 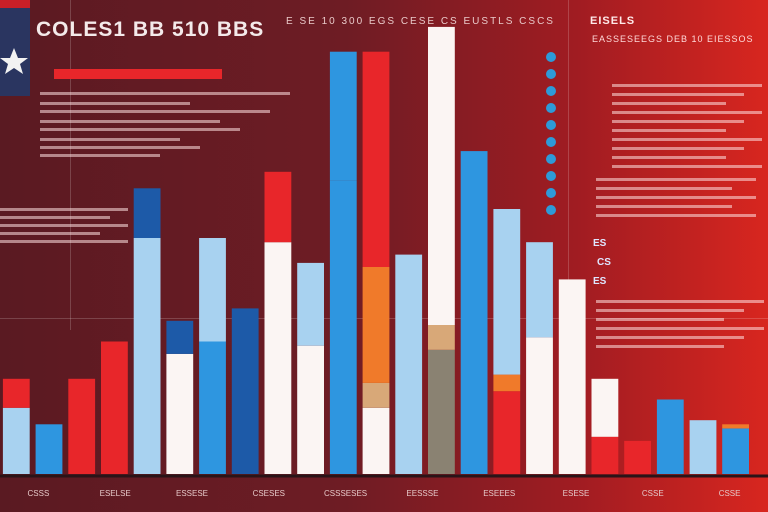 What do you see at coordinates (422, 493) in the screenshot?
I see `x-tick-label: EESSSE` at bounding box center [422, 493].